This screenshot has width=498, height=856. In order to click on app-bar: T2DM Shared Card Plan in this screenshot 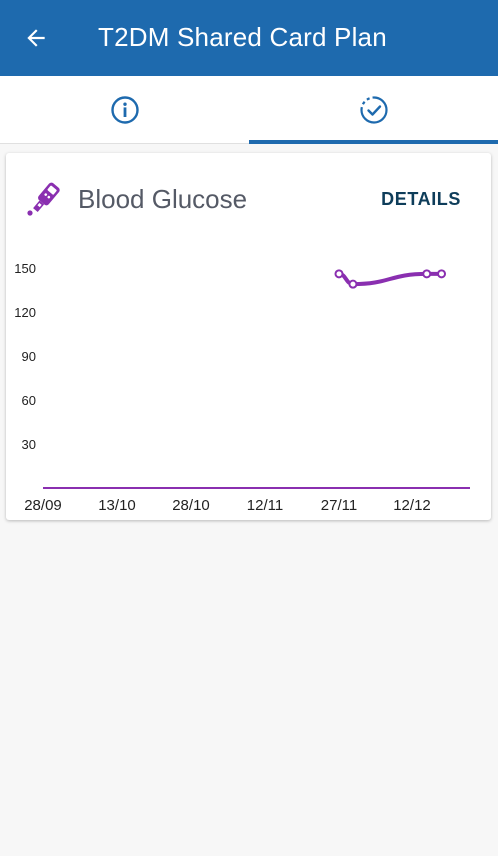, I will do `click(249, 38)`.